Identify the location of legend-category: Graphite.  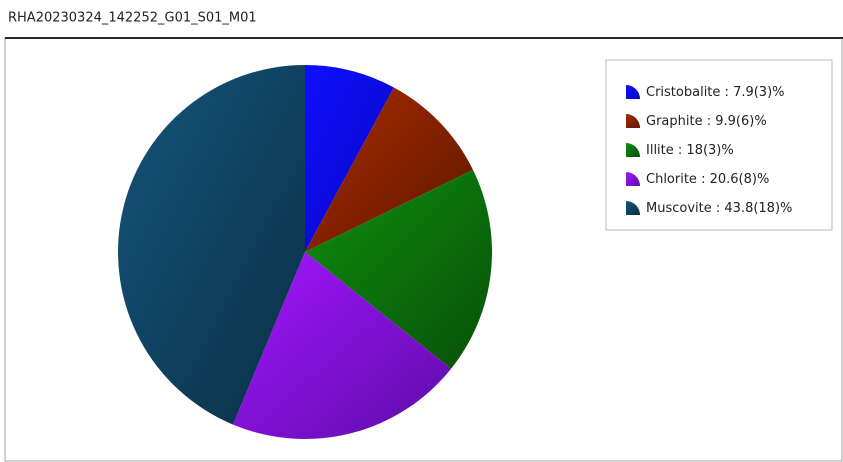
(674, 121).